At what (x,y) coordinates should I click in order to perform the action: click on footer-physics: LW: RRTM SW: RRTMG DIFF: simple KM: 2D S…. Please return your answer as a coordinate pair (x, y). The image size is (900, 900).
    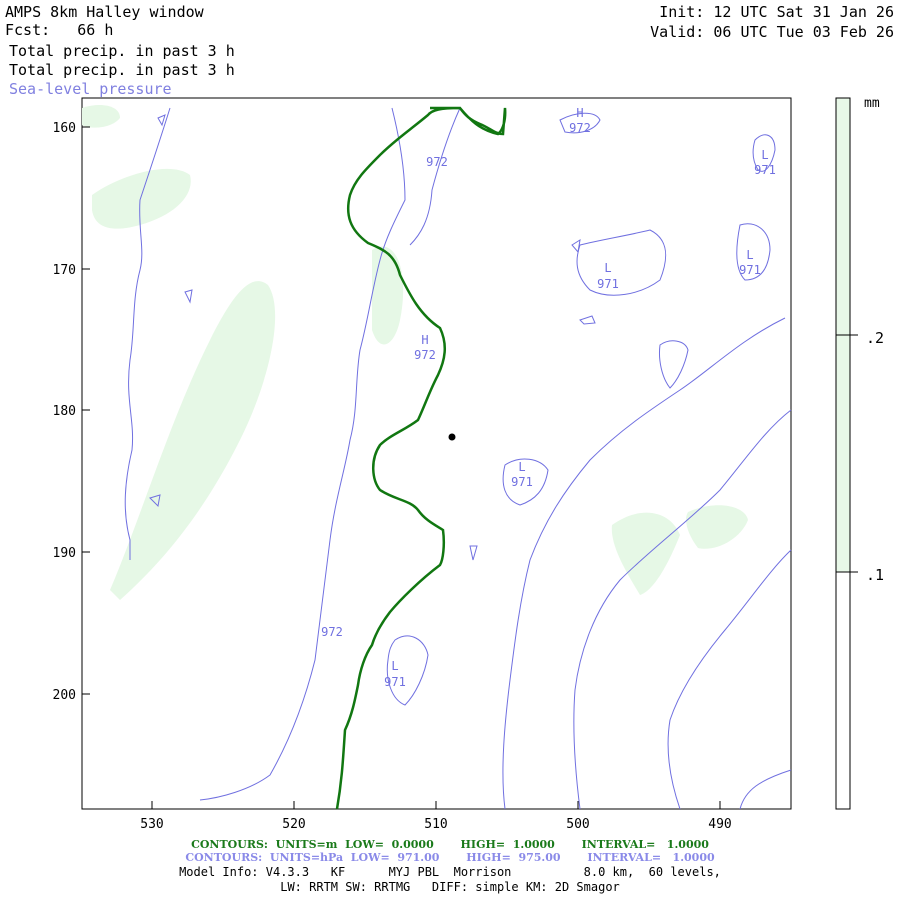
    Looking at the image, I should click on (450, 887).